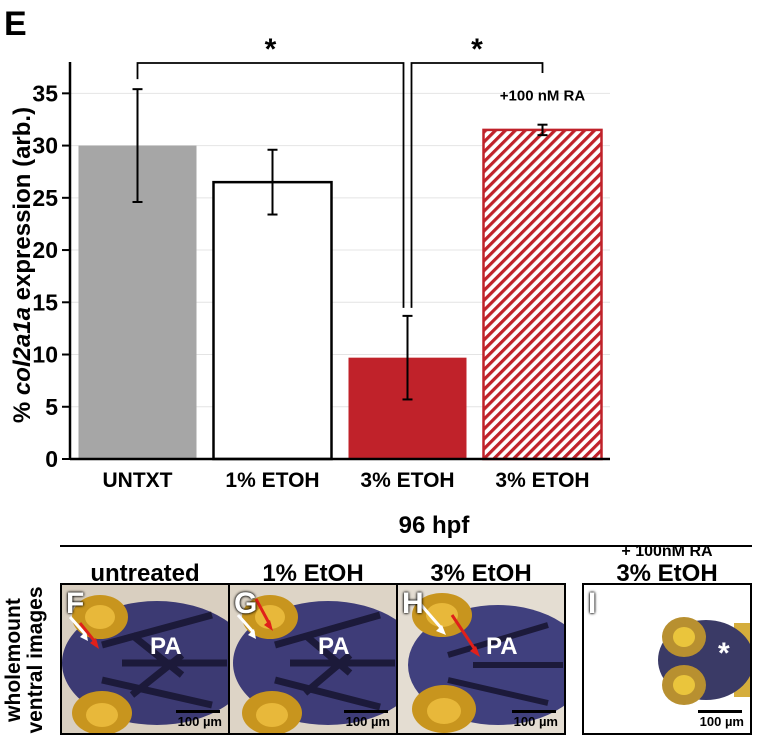 The width and height of the screenshot is (759, 746). I want to click on panel-f-scale-label: 100 µm, so click(199, 721).